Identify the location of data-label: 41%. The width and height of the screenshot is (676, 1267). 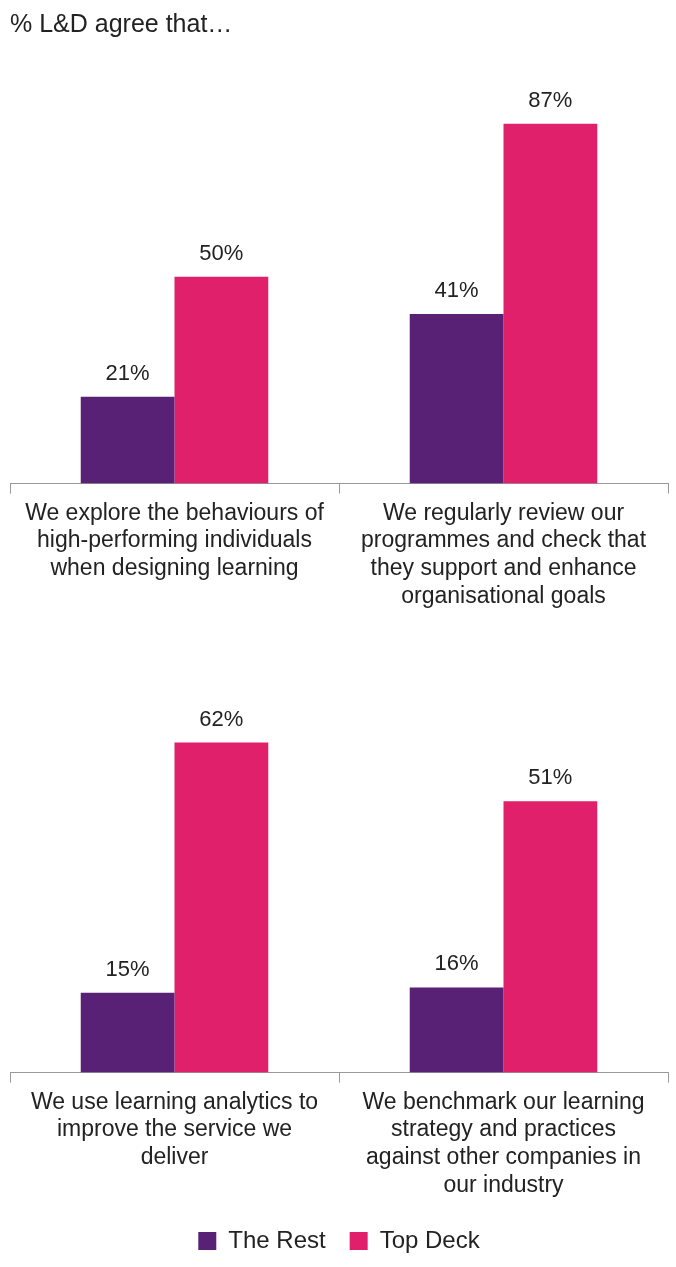
(456, 290).